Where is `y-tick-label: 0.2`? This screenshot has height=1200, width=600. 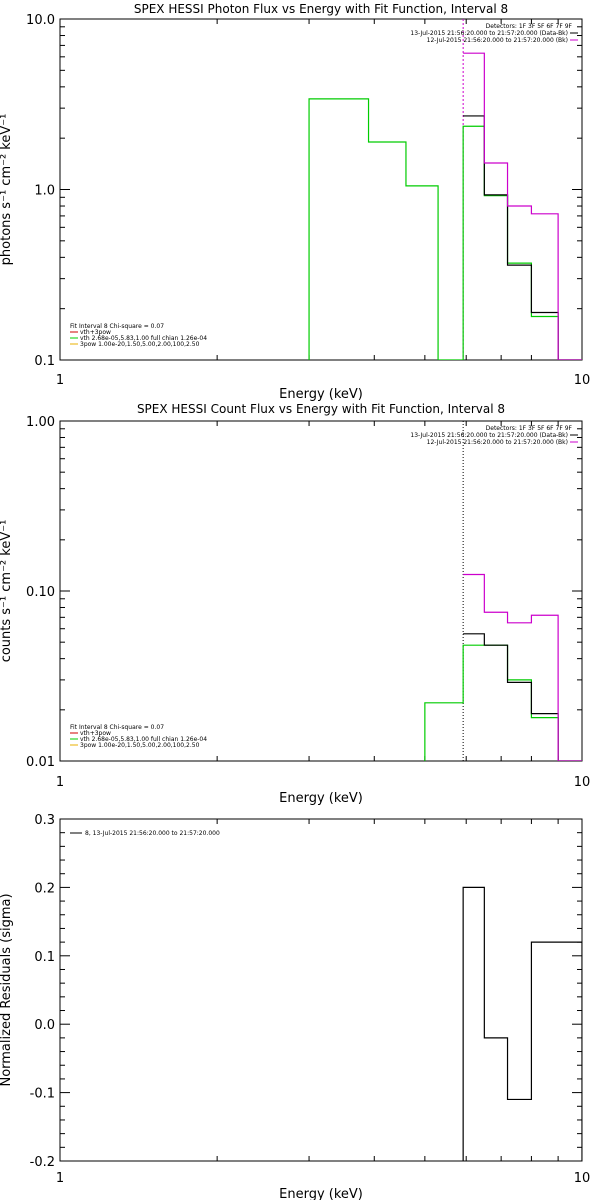
y-tick-label: 0.2 is located at coordinates (44, 888).